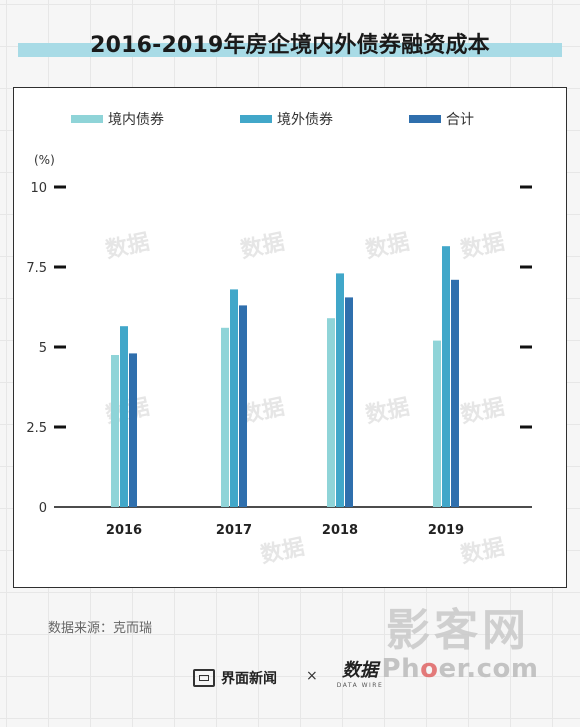  I want to click on y-tick-label: 0, so click(43, 508).